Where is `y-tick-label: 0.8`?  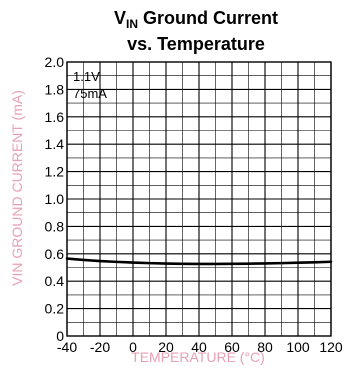 y-tick-label: 0.8 is located at coordinates (55, 226).